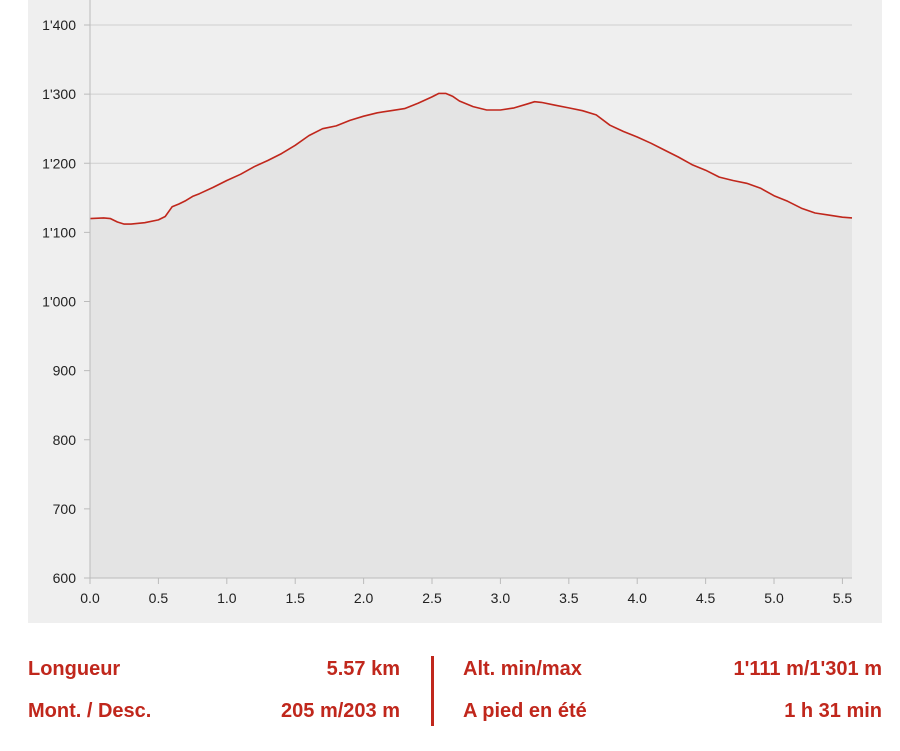 This screenshot has height=751, width=900. I want to click on alt-minmax-value: 1'111 m/1'301 m, so click(807, 669).